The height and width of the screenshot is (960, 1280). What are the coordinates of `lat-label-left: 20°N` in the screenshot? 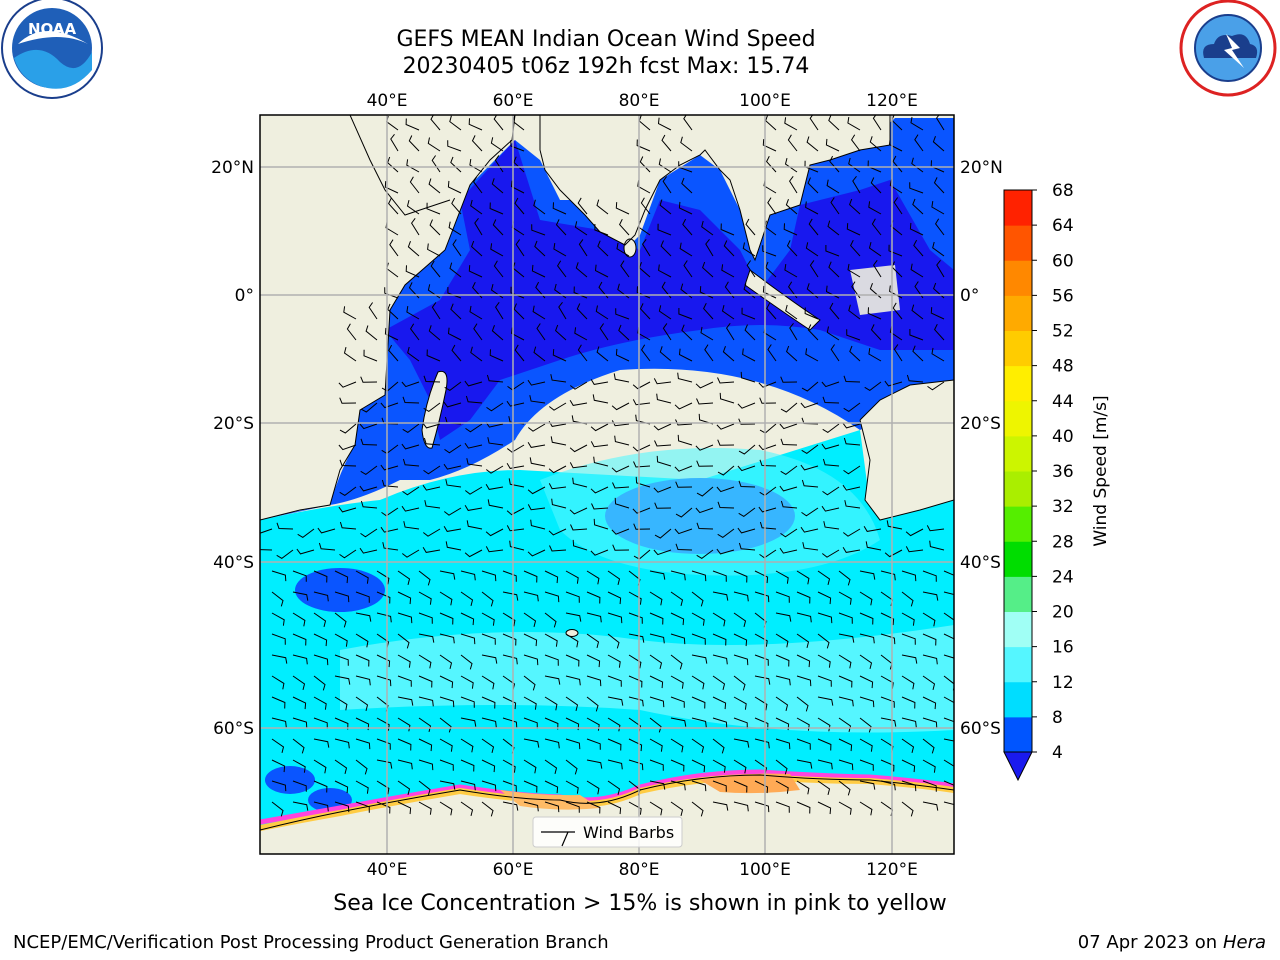 It's located at (232, 168).